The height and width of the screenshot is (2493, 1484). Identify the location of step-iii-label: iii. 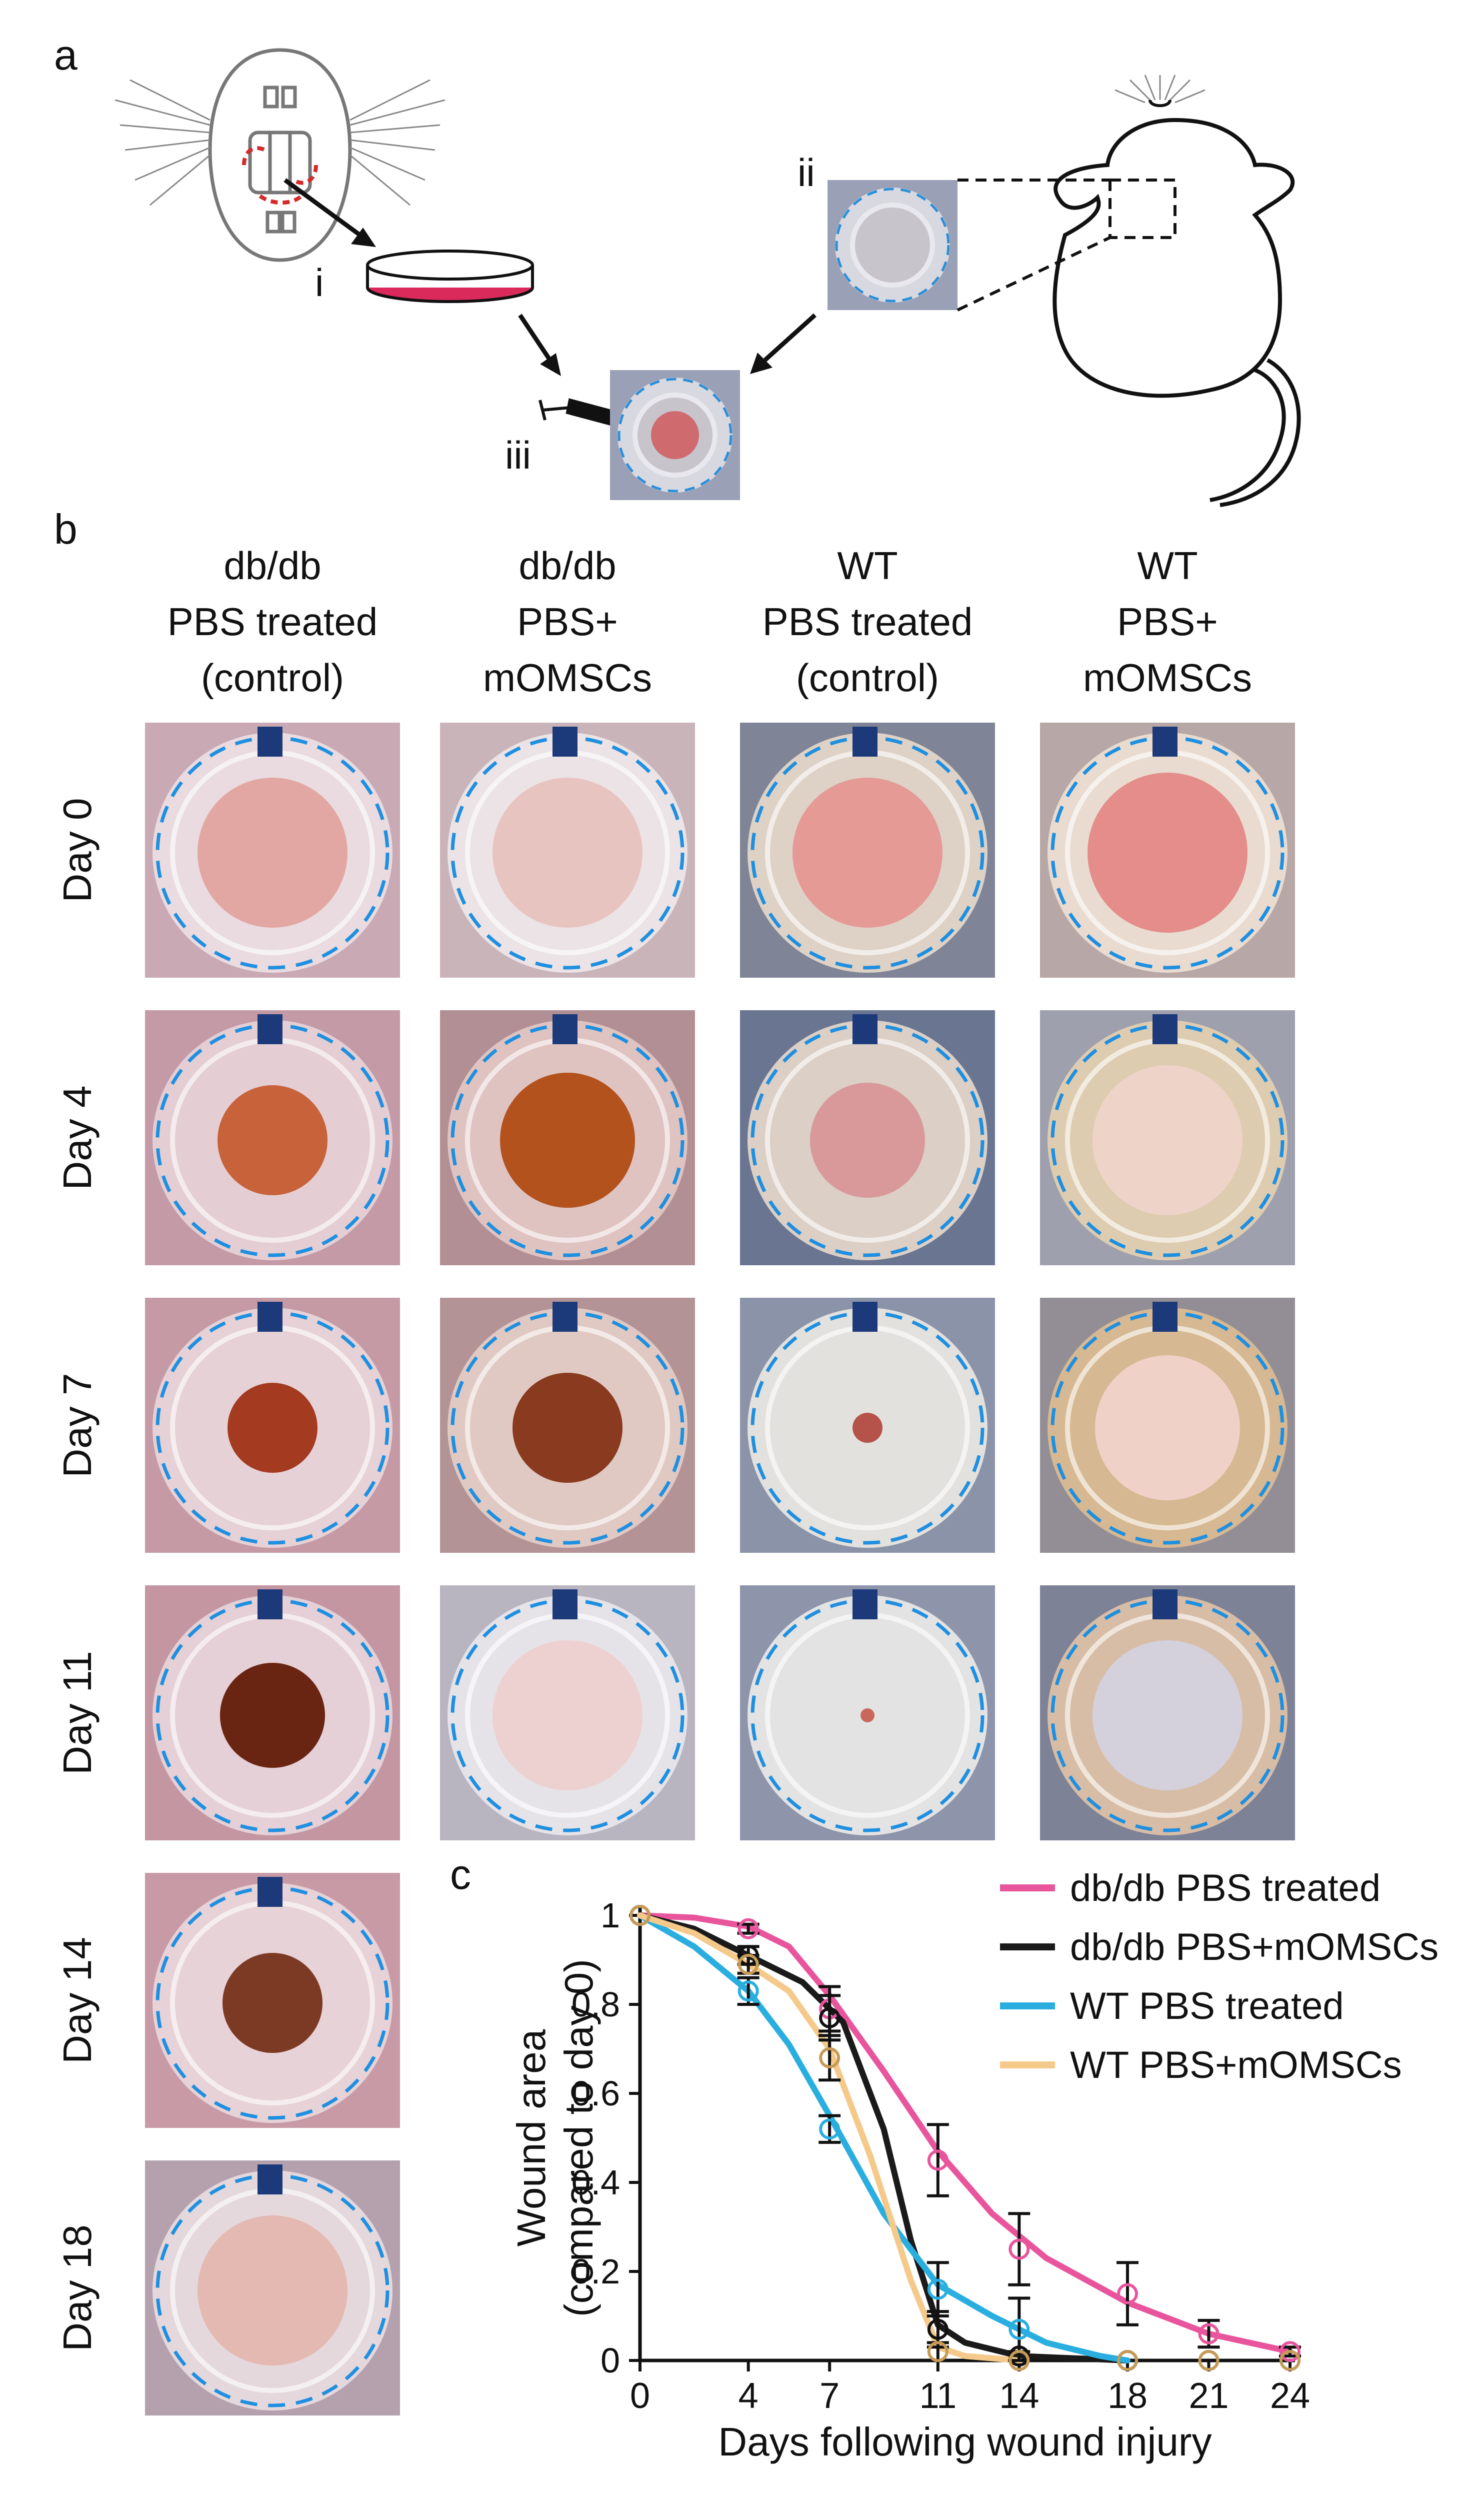
(518, 455).